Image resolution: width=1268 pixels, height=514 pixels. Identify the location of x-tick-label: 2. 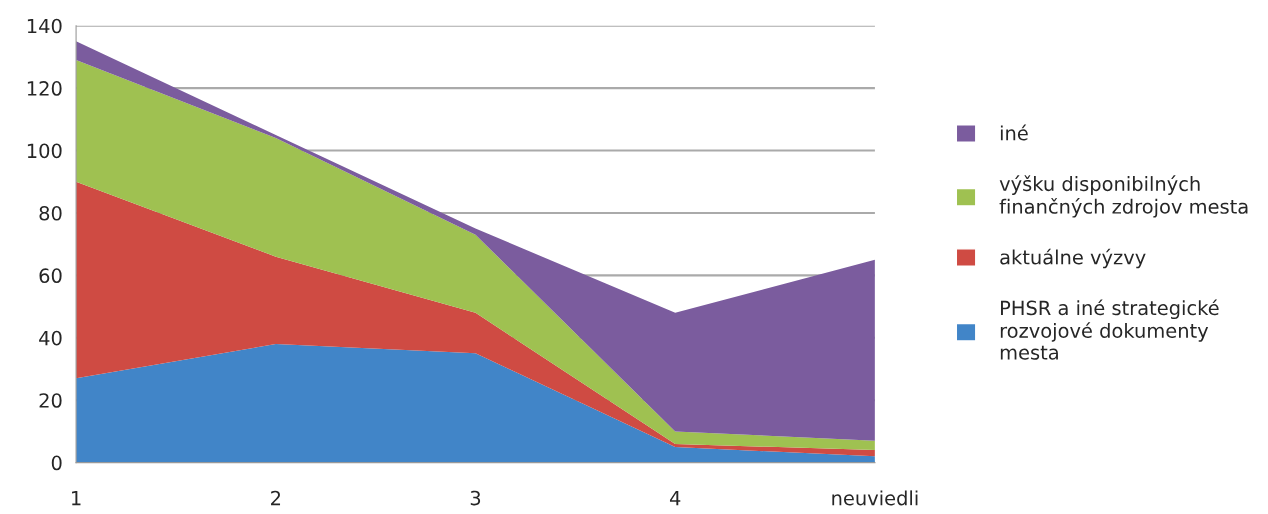
(276, 498).